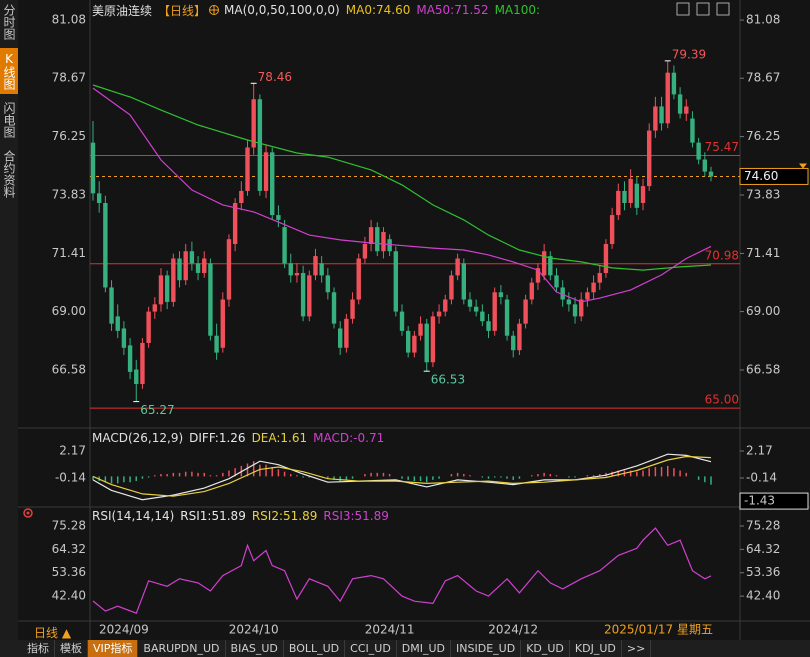 The image size is (810, 657). Describe the element at coordinates (763, 136) in the screenshot. I see `y-tick-label: 76.25` at that location.